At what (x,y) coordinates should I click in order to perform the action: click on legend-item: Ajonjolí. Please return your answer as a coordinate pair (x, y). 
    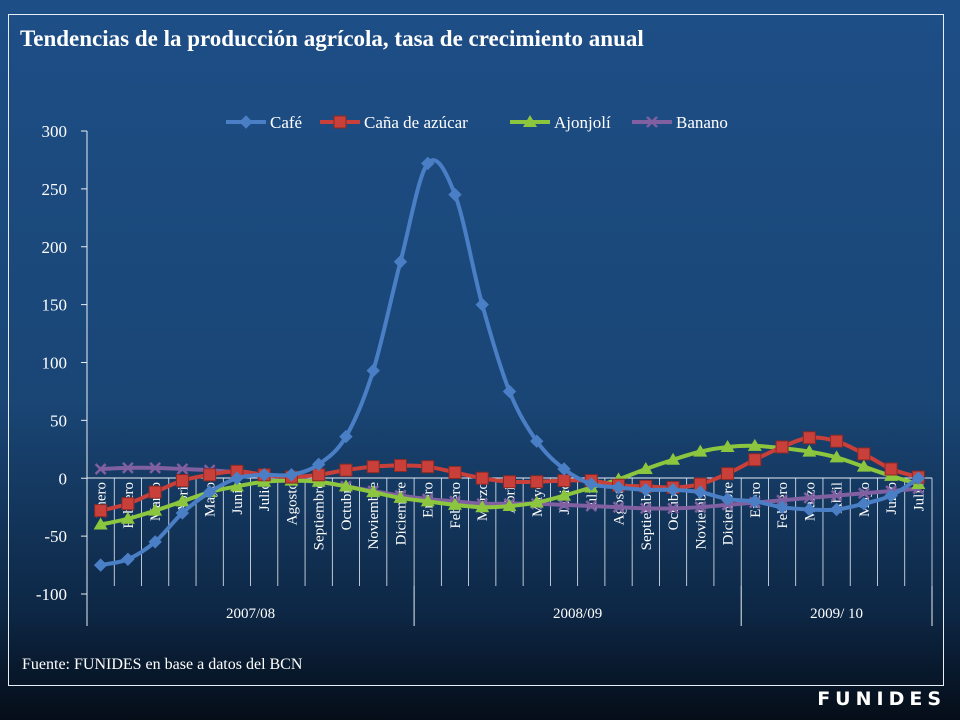
    Looking at the image, I should click on (560, 122).